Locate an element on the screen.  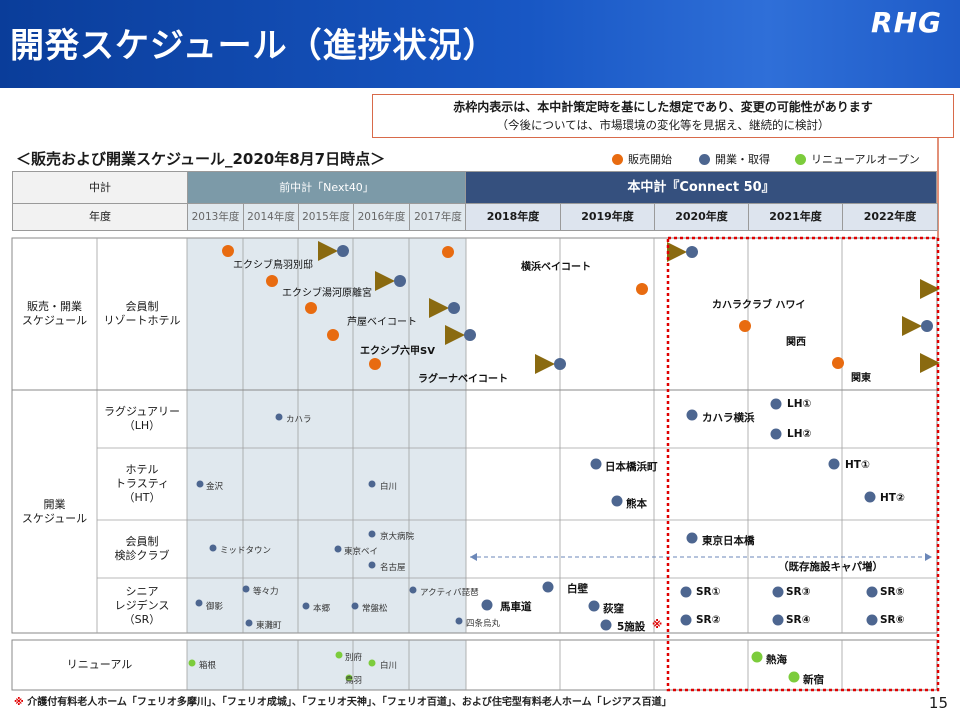
section-open-label: 開業 スケジュール is located at coordinates (54, 511).